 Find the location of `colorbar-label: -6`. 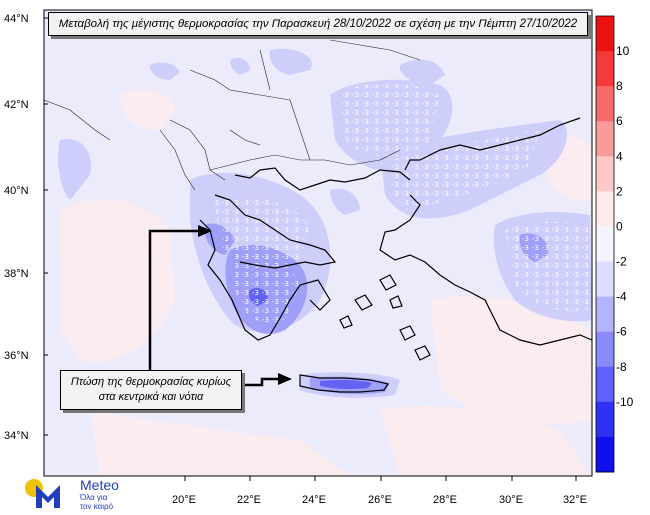

colorbar-label: -6 is located at coordinates (621, 332).